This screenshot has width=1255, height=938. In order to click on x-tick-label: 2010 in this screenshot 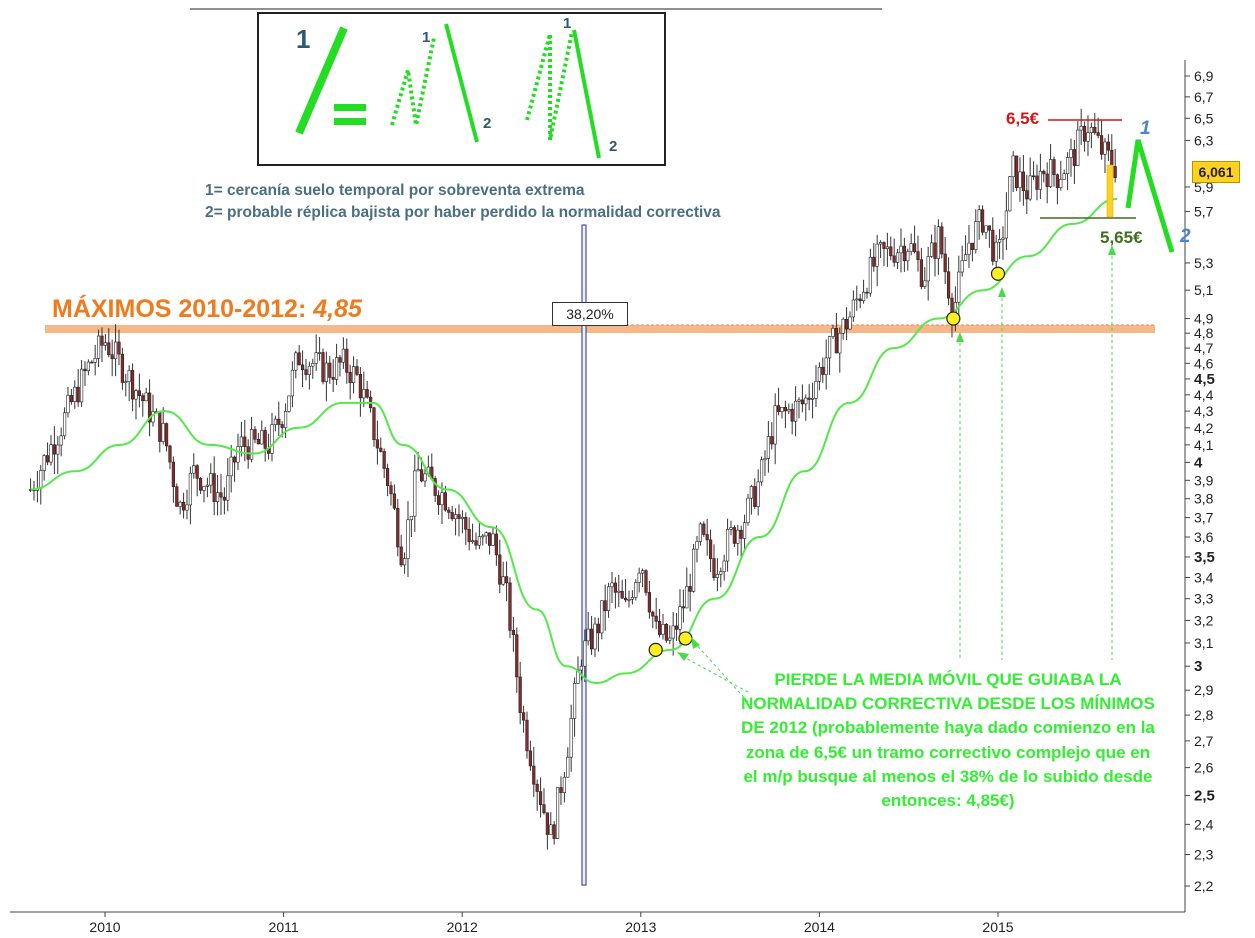, I will do `click(104, 927)`.